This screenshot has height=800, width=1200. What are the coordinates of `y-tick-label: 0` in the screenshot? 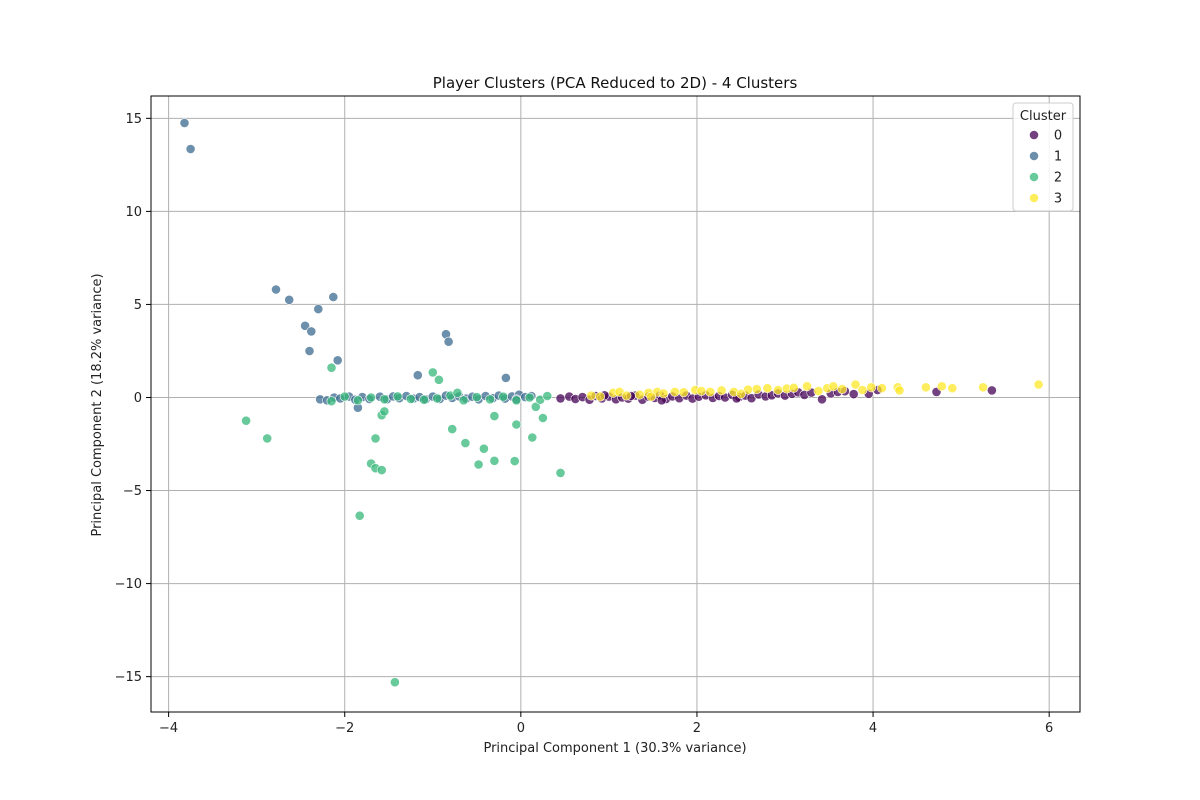 It's located at (138, 398).